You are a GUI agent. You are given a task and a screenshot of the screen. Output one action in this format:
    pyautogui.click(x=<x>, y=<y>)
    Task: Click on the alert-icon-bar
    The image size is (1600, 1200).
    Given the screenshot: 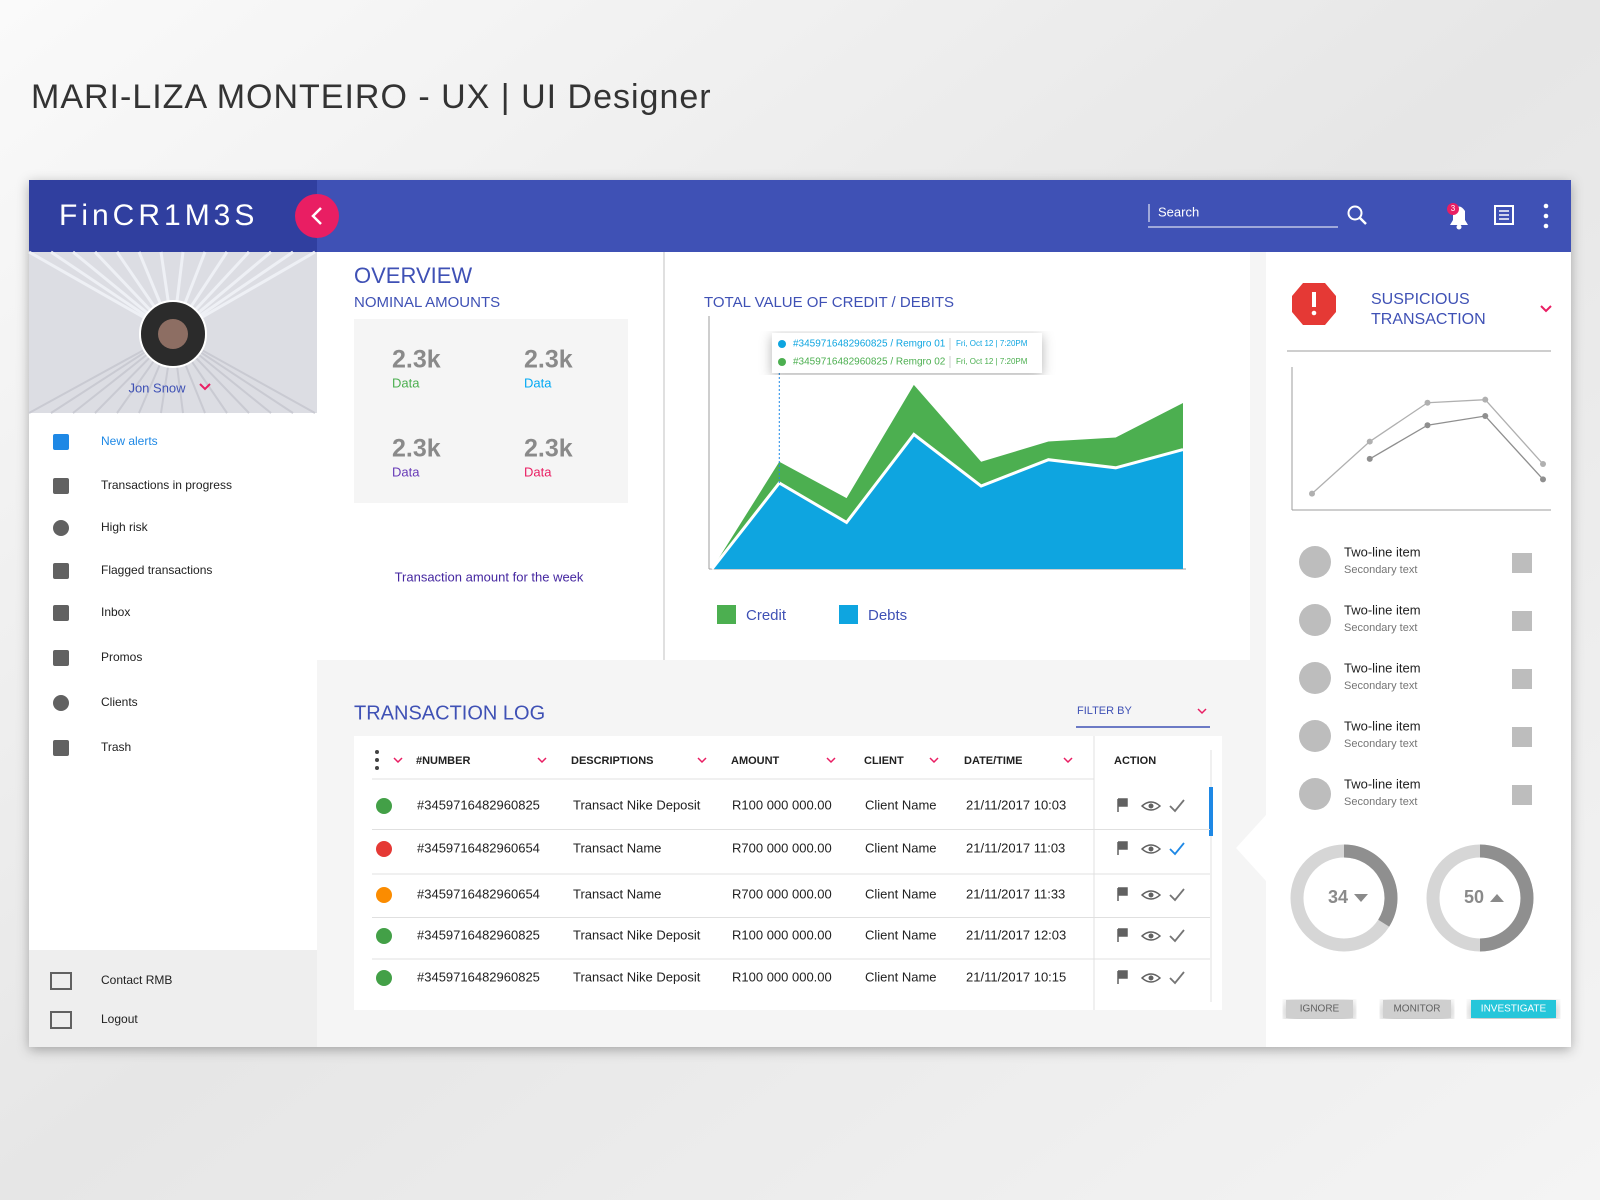 What is the action you would take?
    pyautogui.click(x=1314, y=299)
    